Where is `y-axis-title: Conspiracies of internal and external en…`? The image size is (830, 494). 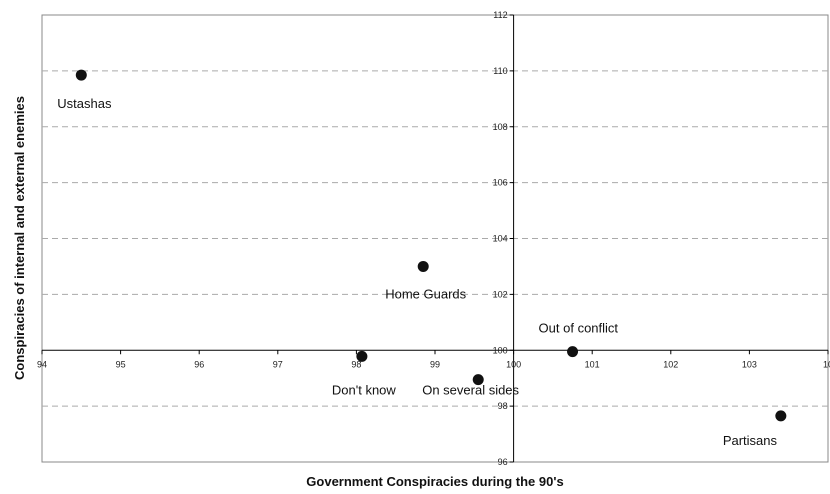 y-axis-title: Conspiracies of internal and external en… is located at coordinates (19, 238).